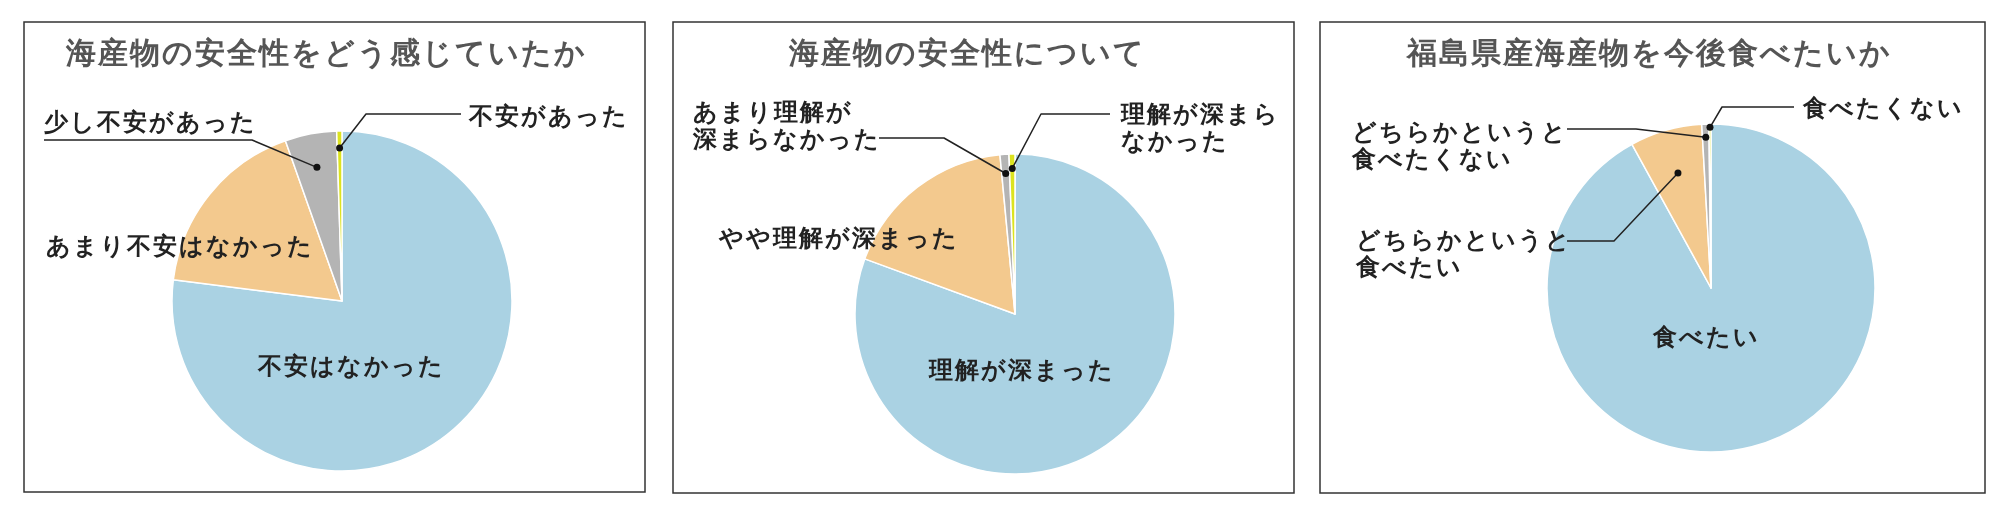 This screenshot has height=516, width=2000. I want to click on slice-label: 不安はなかった, so click(350, 366).